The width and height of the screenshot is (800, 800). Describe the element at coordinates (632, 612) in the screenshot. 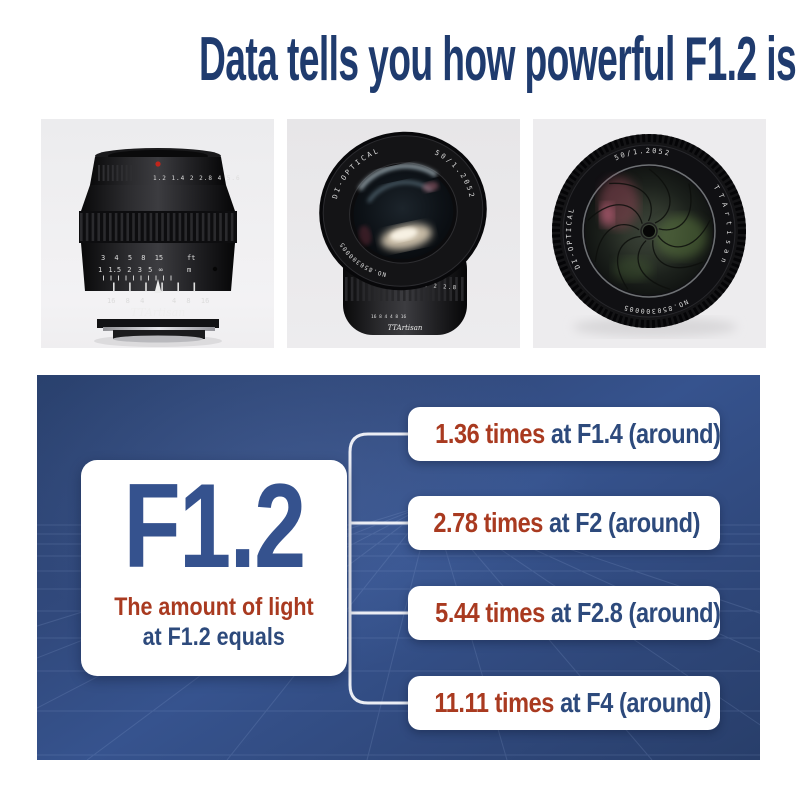

I see `callout-condition: at F2.8 (around)` at that location.